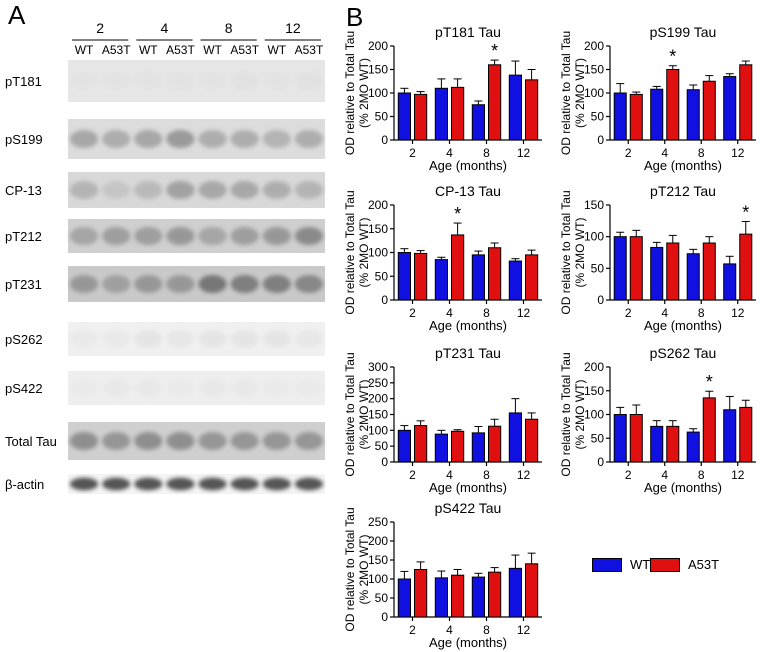 The image size is (762, 652). I want to click on blot-age-label: 12, so click(293, 28).